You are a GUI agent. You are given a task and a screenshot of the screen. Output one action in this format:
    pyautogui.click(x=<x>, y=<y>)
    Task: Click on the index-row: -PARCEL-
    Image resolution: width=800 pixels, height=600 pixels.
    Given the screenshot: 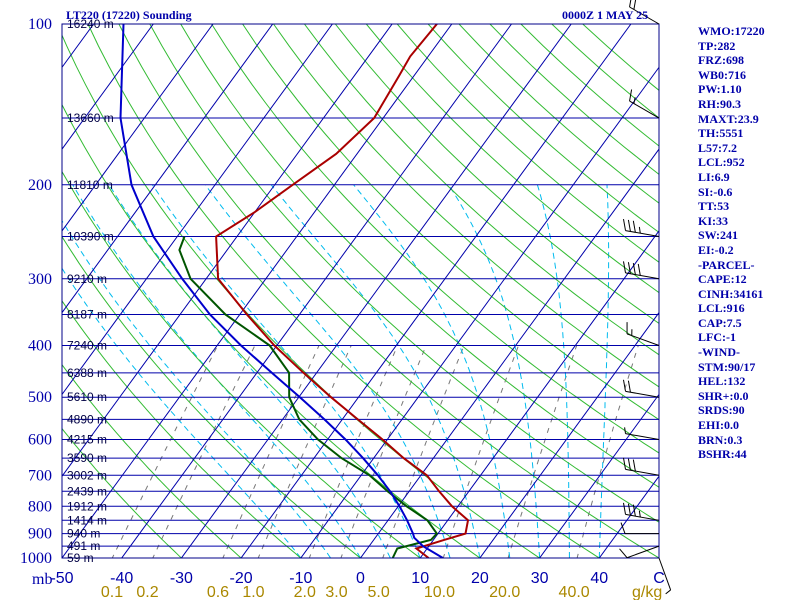 What is the action you would take?
    pyautogui.click(x=726, y=264)
    